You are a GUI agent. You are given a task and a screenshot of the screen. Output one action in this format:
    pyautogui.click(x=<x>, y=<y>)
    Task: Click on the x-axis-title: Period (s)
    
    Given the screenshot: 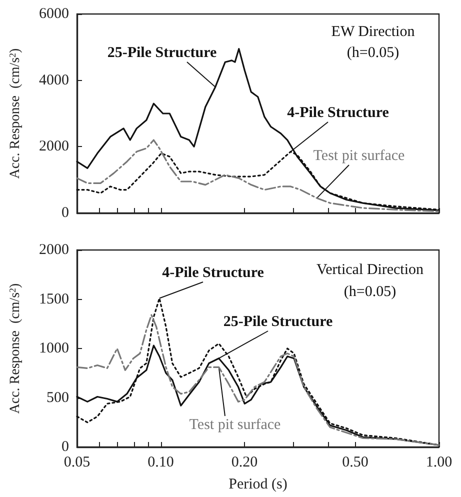 What is the action you would take?
    pyautogui.click(x=258, y=484)
    